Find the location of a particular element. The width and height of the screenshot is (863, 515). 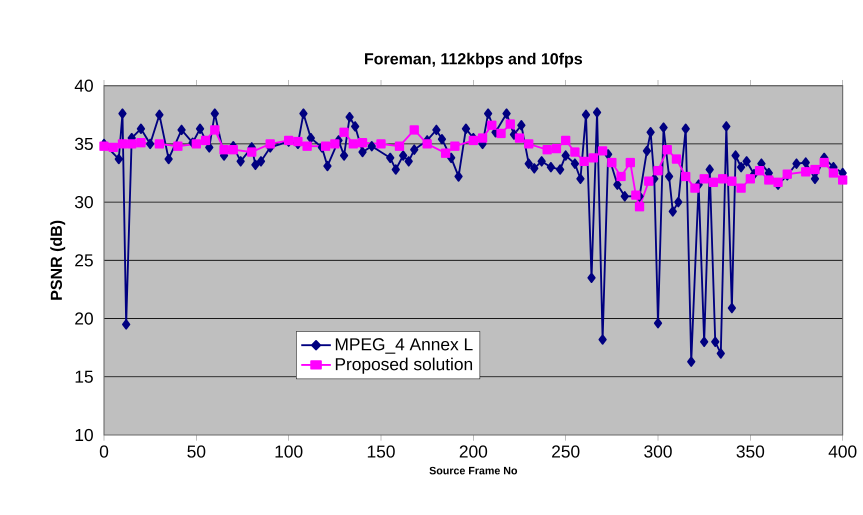

legend-label: MPEG_4 Annex L is located at coordinates (404, 346).